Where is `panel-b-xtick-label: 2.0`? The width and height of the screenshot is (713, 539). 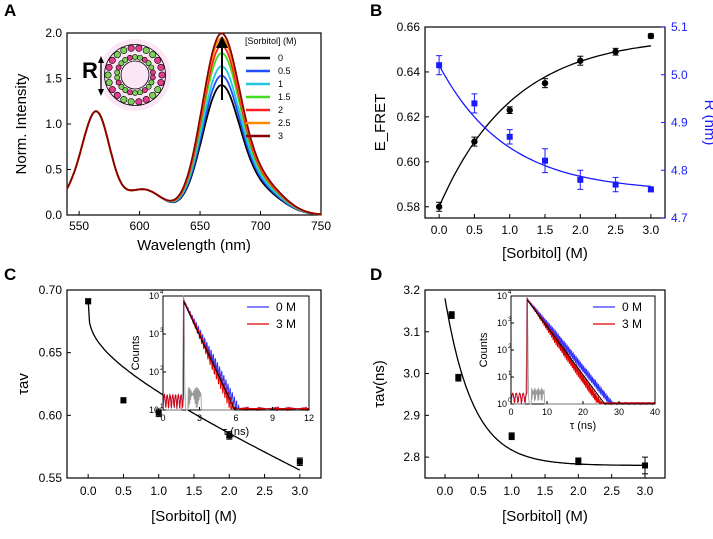 panel-b-xtick-label: 2.0 is located at coordinates (580, 230).